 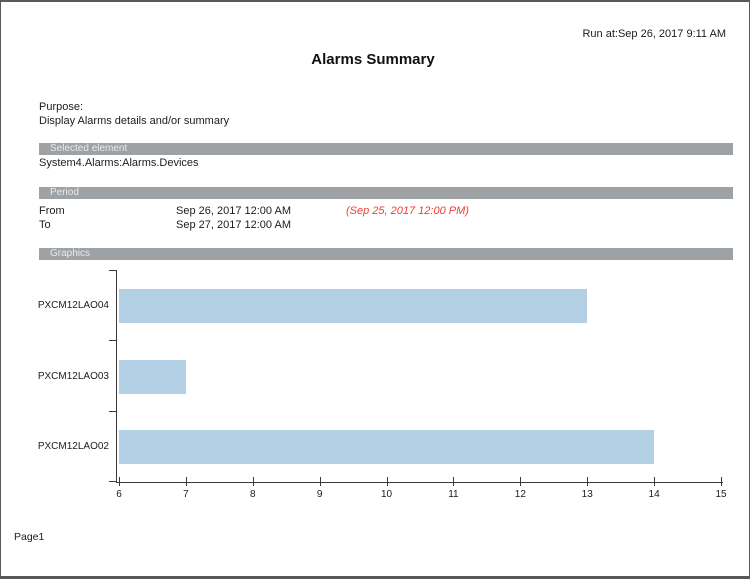 I want to click on chart-category-label: PXCM12LAO04, so click(x=73, y=306).